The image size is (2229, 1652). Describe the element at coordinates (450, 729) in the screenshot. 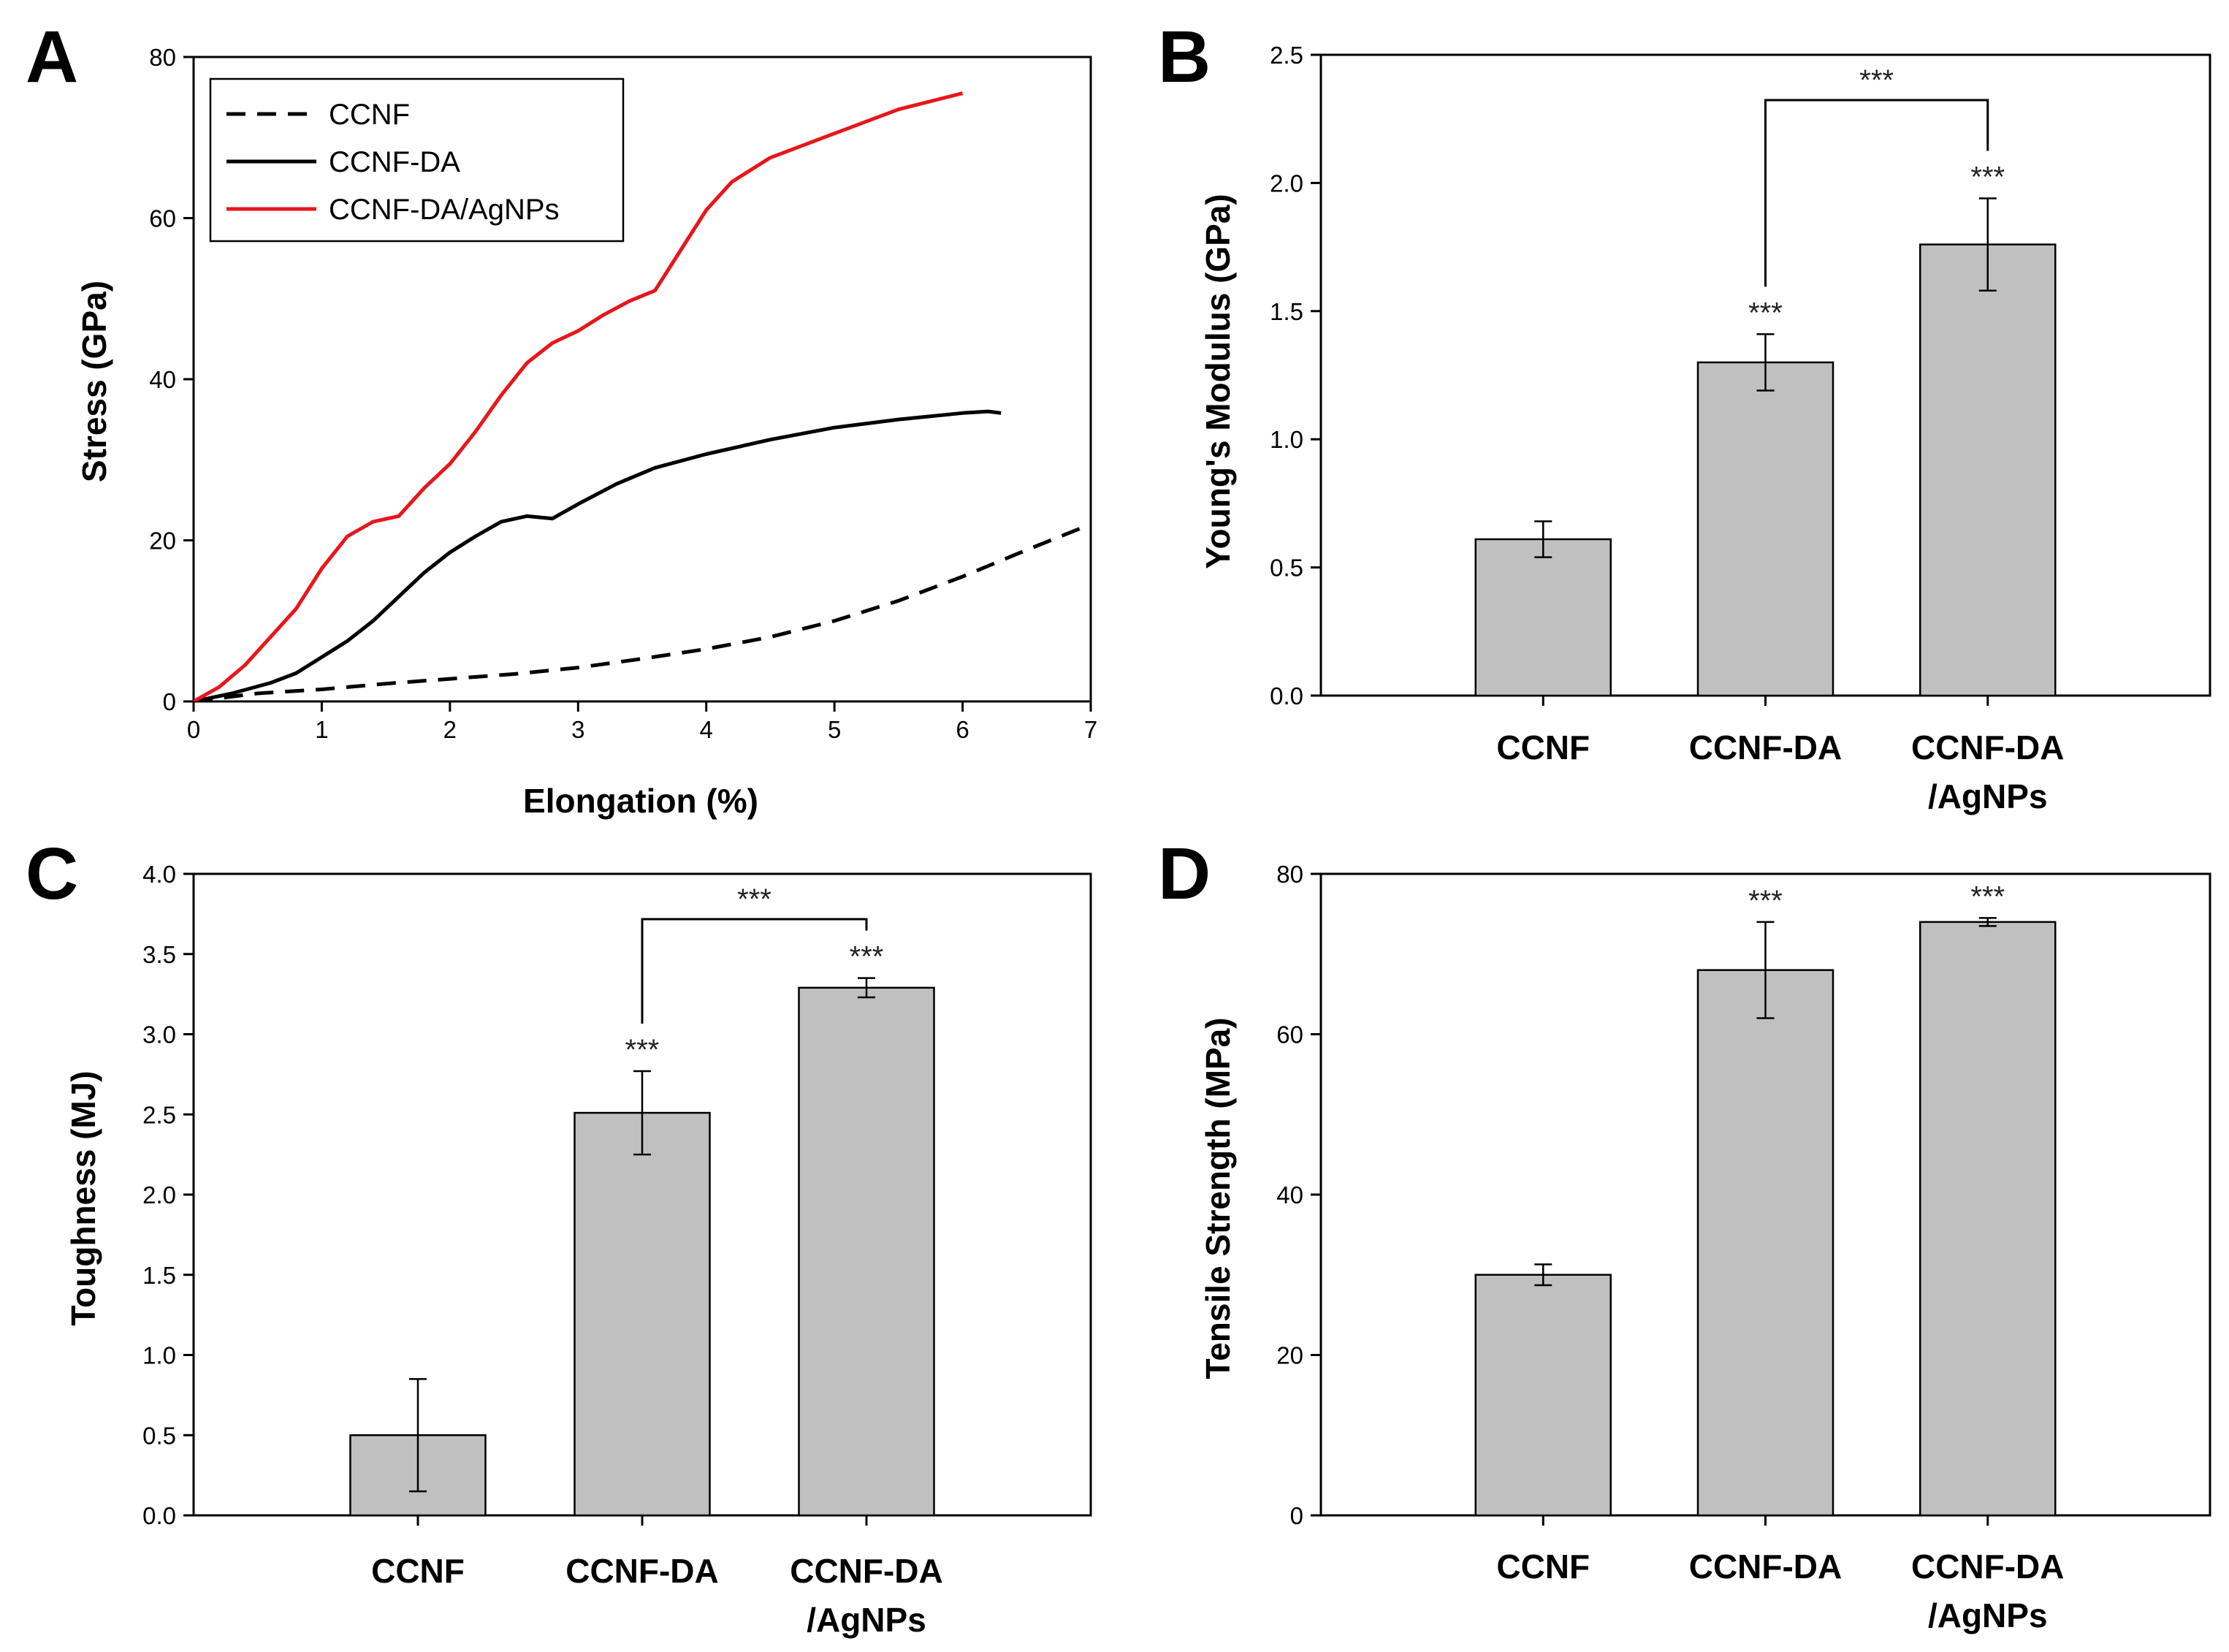

I see `panel-a-x-tick-label: 2` at that location.